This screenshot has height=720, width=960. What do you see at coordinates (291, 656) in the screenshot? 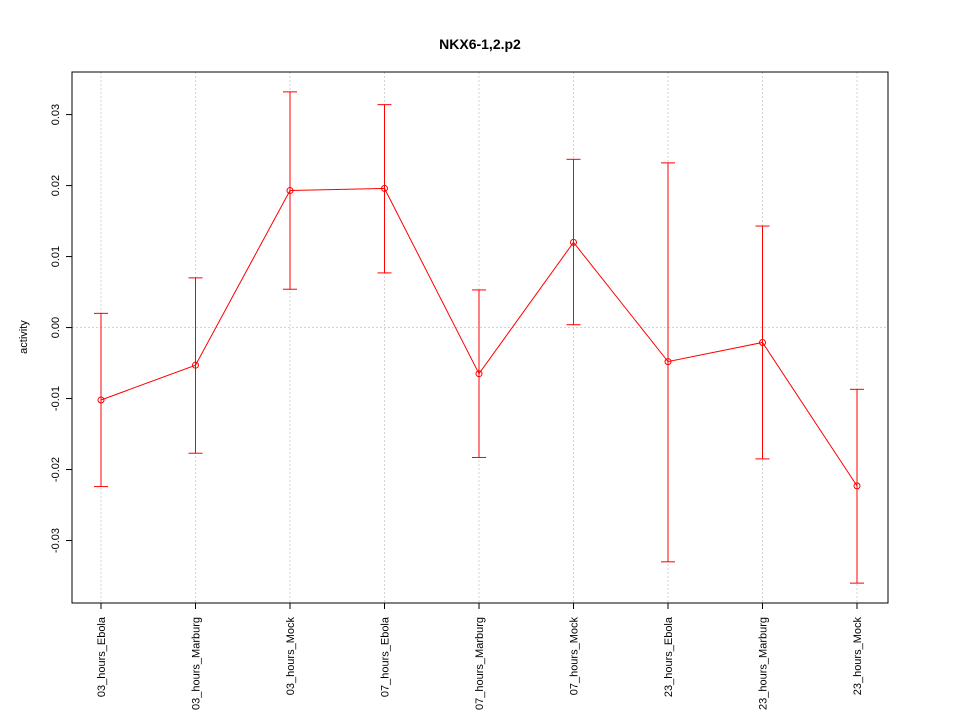
I see `x-tick-label: 03_hours_Mock` at bounding box center [291, 656].